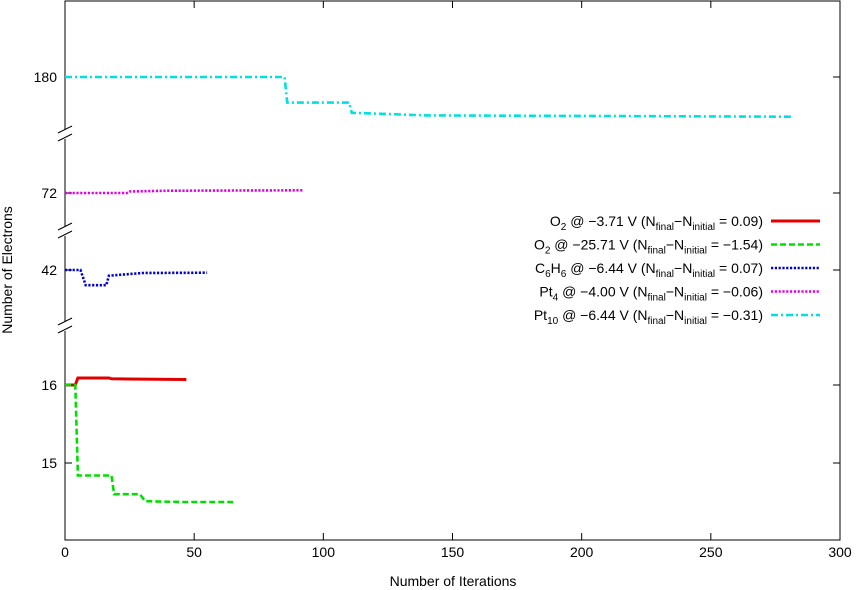 This screenshot has height=590, width=857. I want to click on legend-entry-label: Pt10 @ −6.44 V (Nfinal−Ninitial = −0.31), so click(648, 317).